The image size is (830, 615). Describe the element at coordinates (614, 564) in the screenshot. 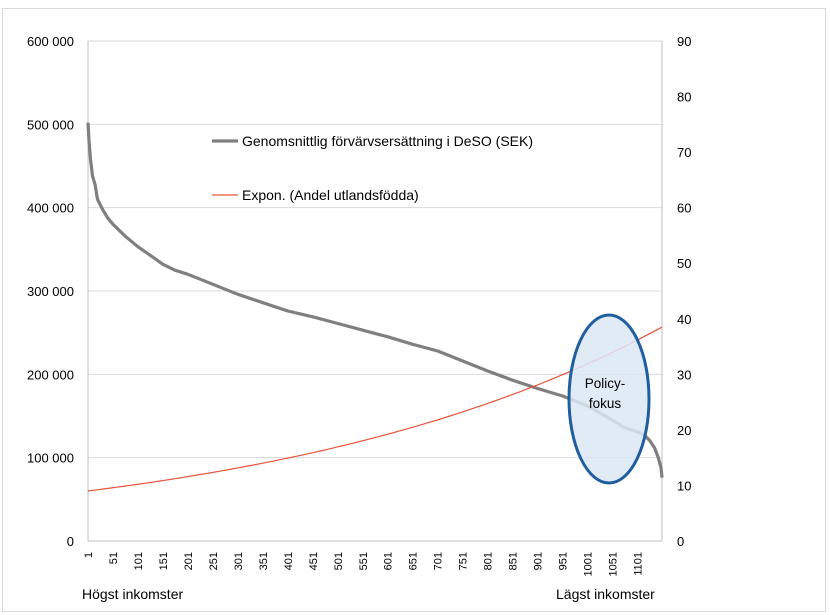

I see `x-axis-tick-label: 1051` at that location.